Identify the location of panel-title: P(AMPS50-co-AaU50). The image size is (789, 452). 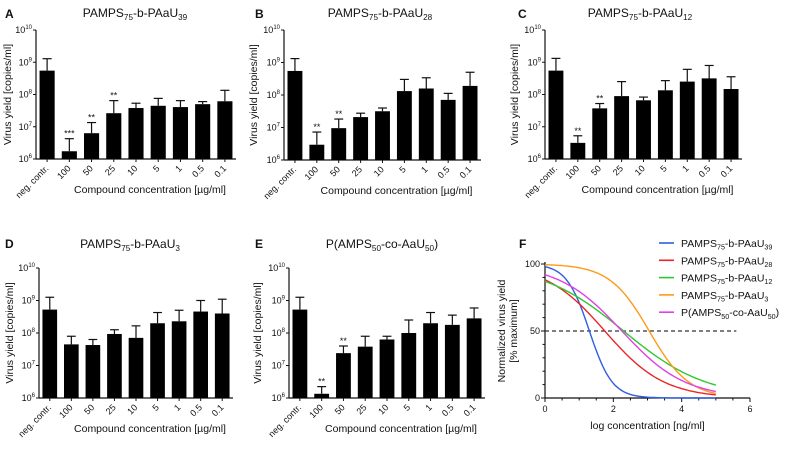
(382, 245).